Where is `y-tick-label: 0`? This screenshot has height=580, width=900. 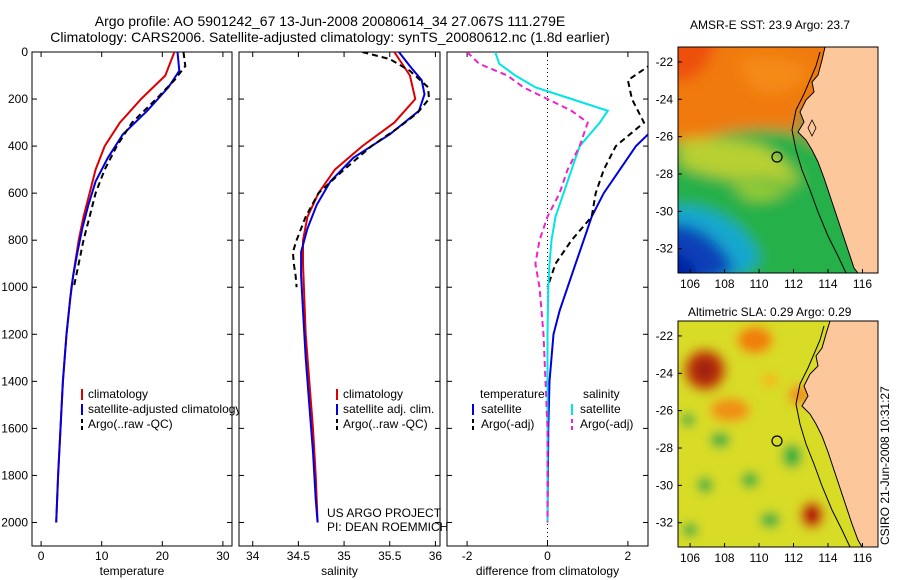
y-tick-label: 0 is located at coordinates (24, 52).